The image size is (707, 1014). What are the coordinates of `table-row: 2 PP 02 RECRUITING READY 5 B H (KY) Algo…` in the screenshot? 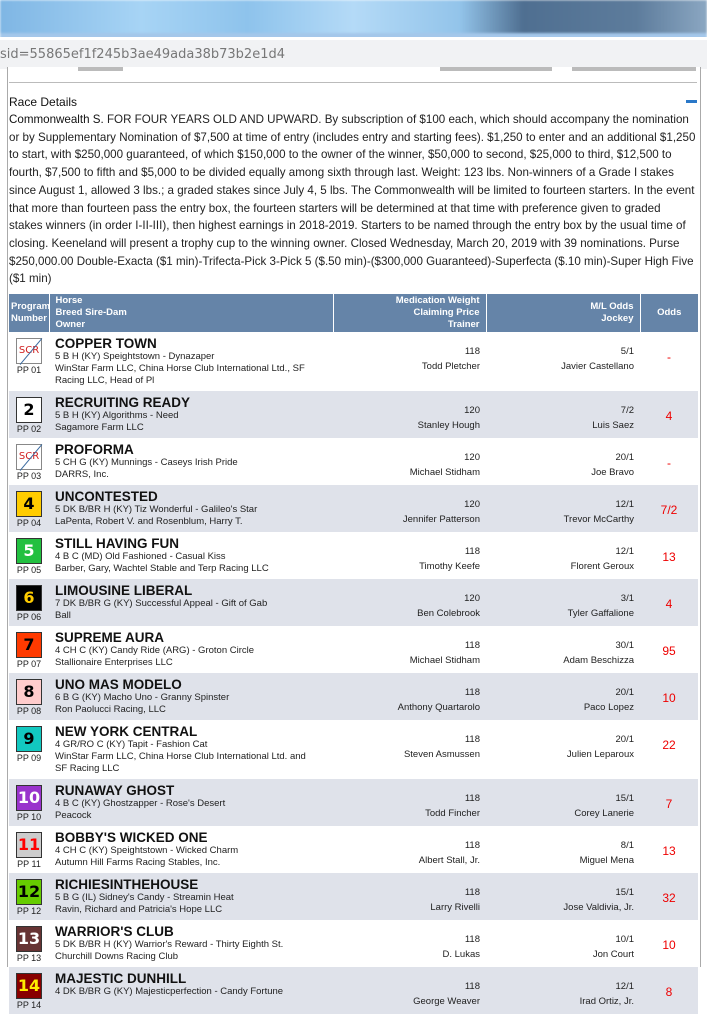 It's located at (353, 415).